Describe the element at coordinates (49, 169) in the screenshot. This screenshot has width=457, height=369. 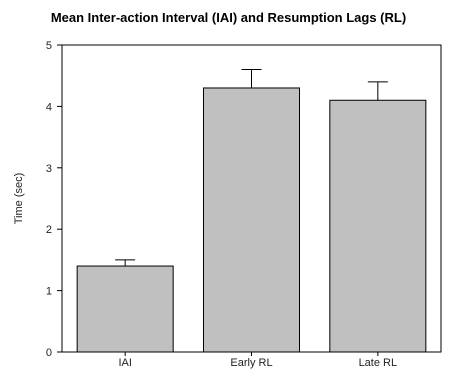
I see `y-tick-label: 3` at that location.